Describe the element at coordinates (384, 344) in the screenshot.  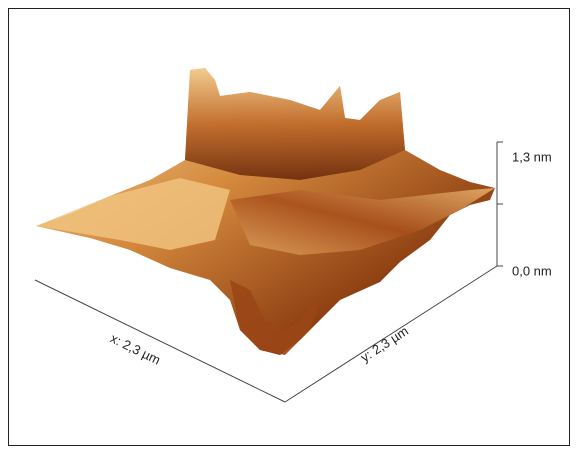
I see `y-axis-label: y: 2,3 µm` at that location.